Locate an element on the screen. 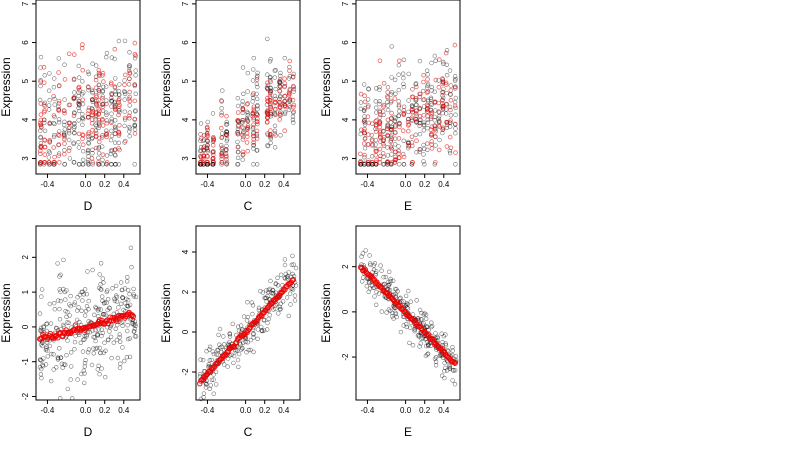  panel-bottom-left: -0.4 0.0 0.2 0.4 -2 -1 0 1 2 D Expression is located at coordinates (70, 332).